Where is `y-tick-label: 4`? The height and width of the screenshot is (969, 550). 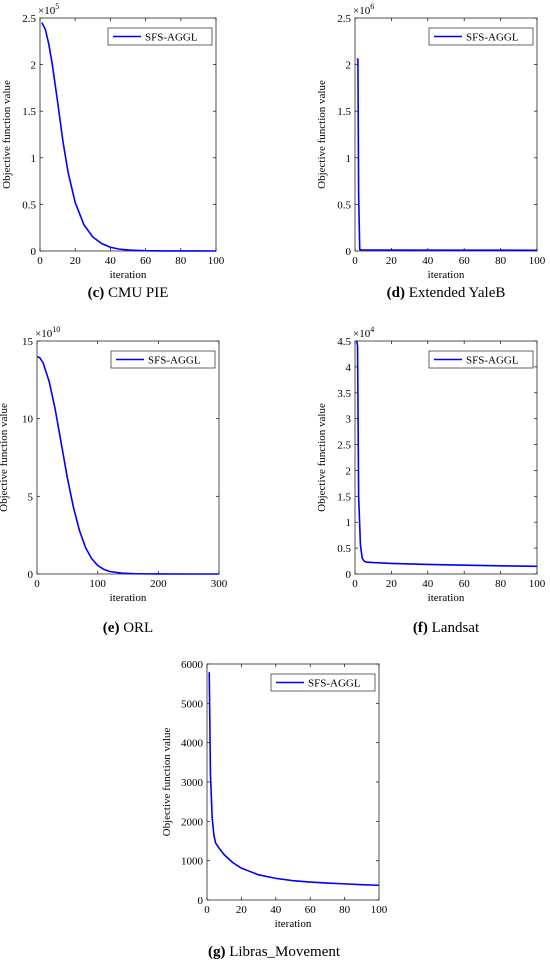
y-tick-label: 4 is located at coordinates (349, 368).